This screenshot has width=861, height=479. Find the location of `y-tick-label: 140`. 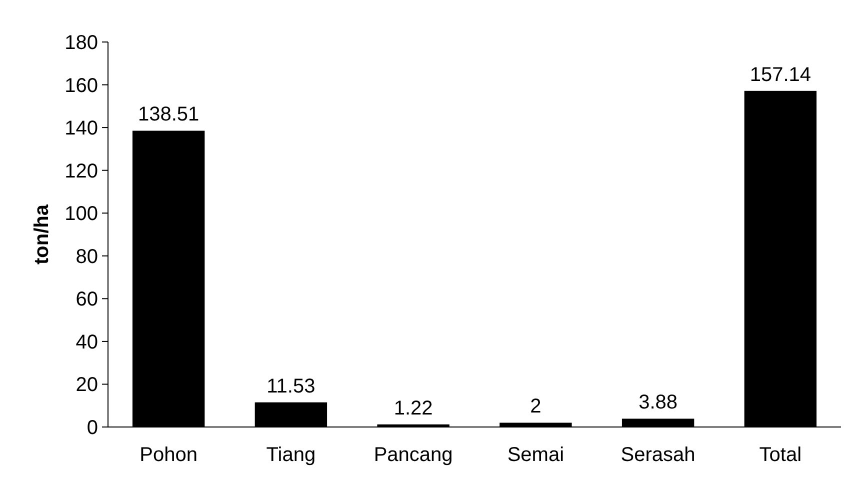

y-tick-label: 140 is located at coordinates (81, 129).